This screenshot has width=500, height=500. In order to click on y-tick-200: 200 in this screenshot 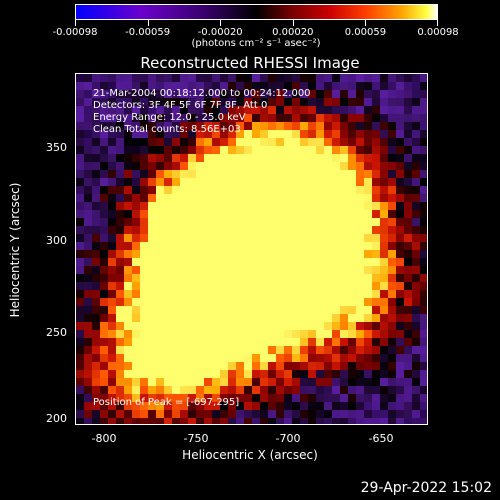, I will do `click(56, 418)`.